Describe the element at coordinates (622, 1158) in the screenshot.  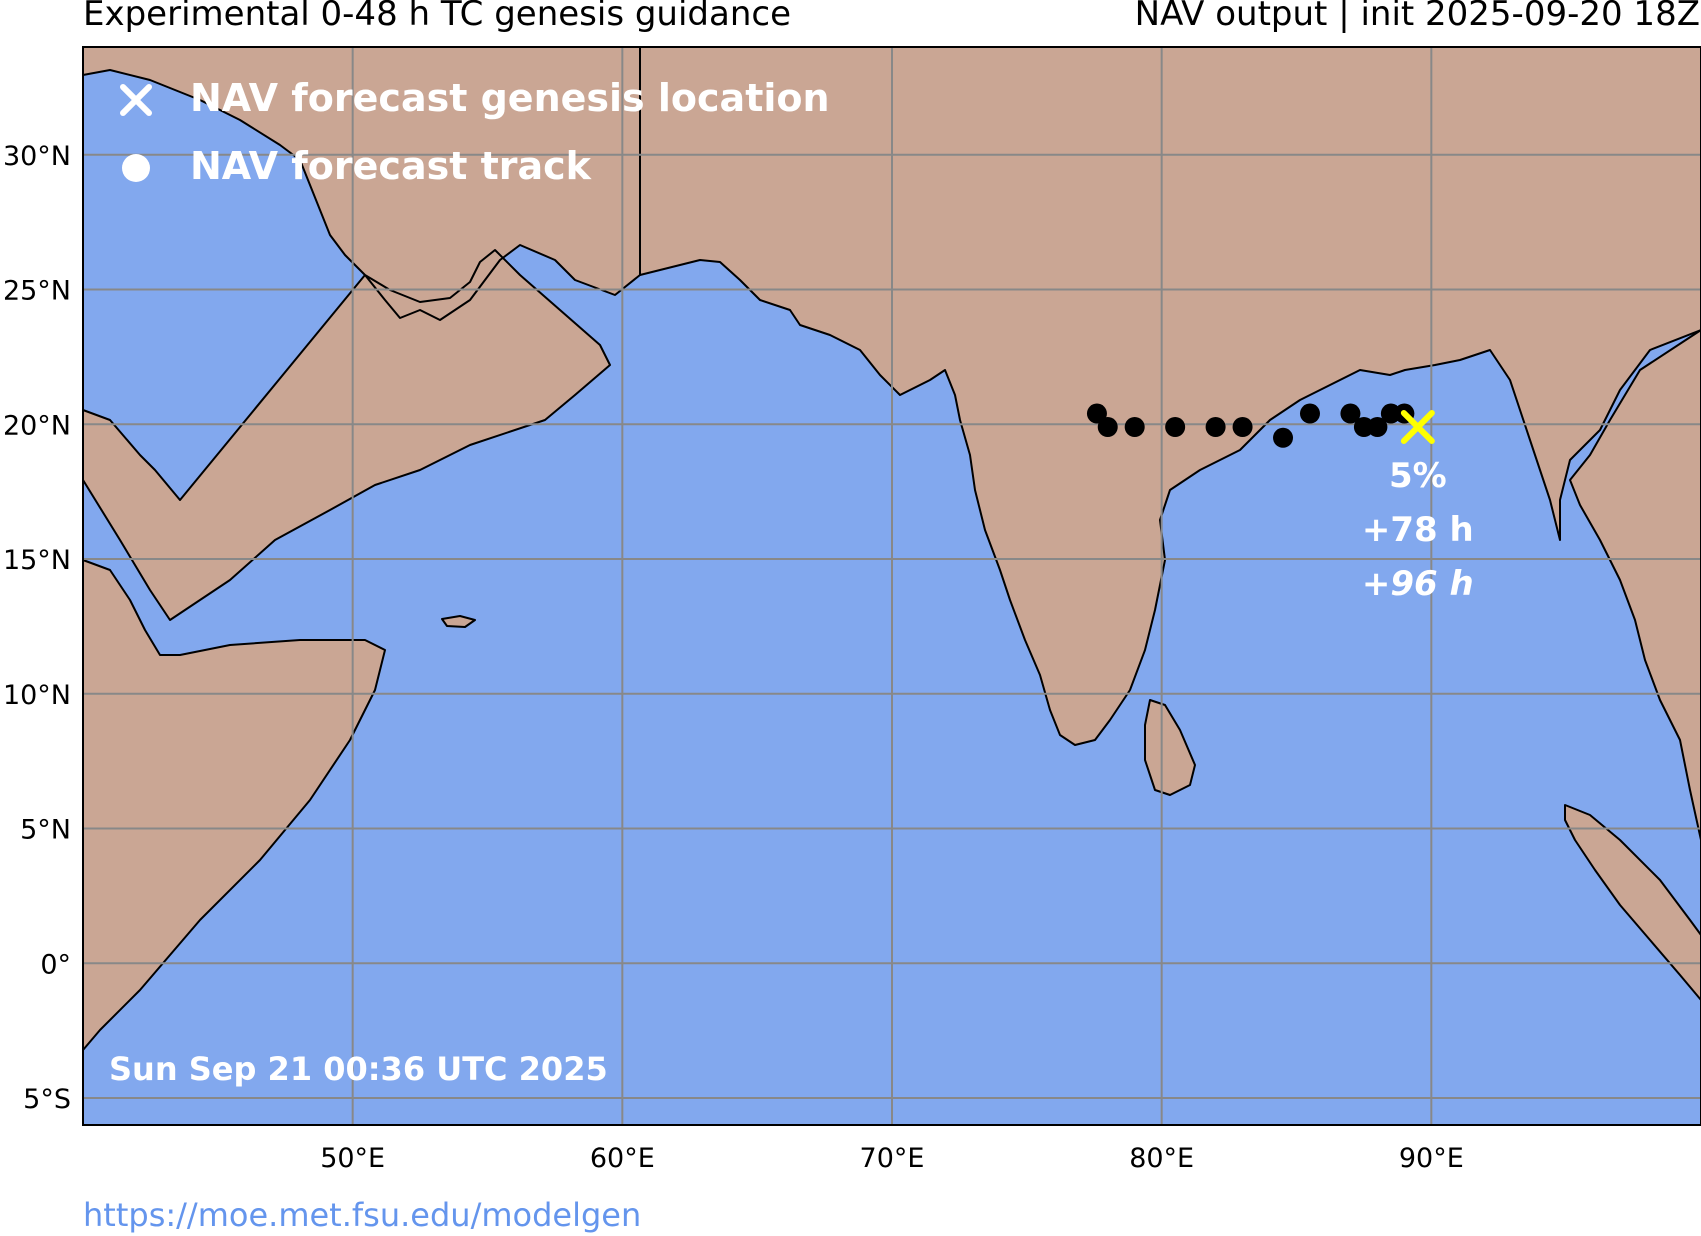
I see `lon-tick-label: 60°E` at that location.